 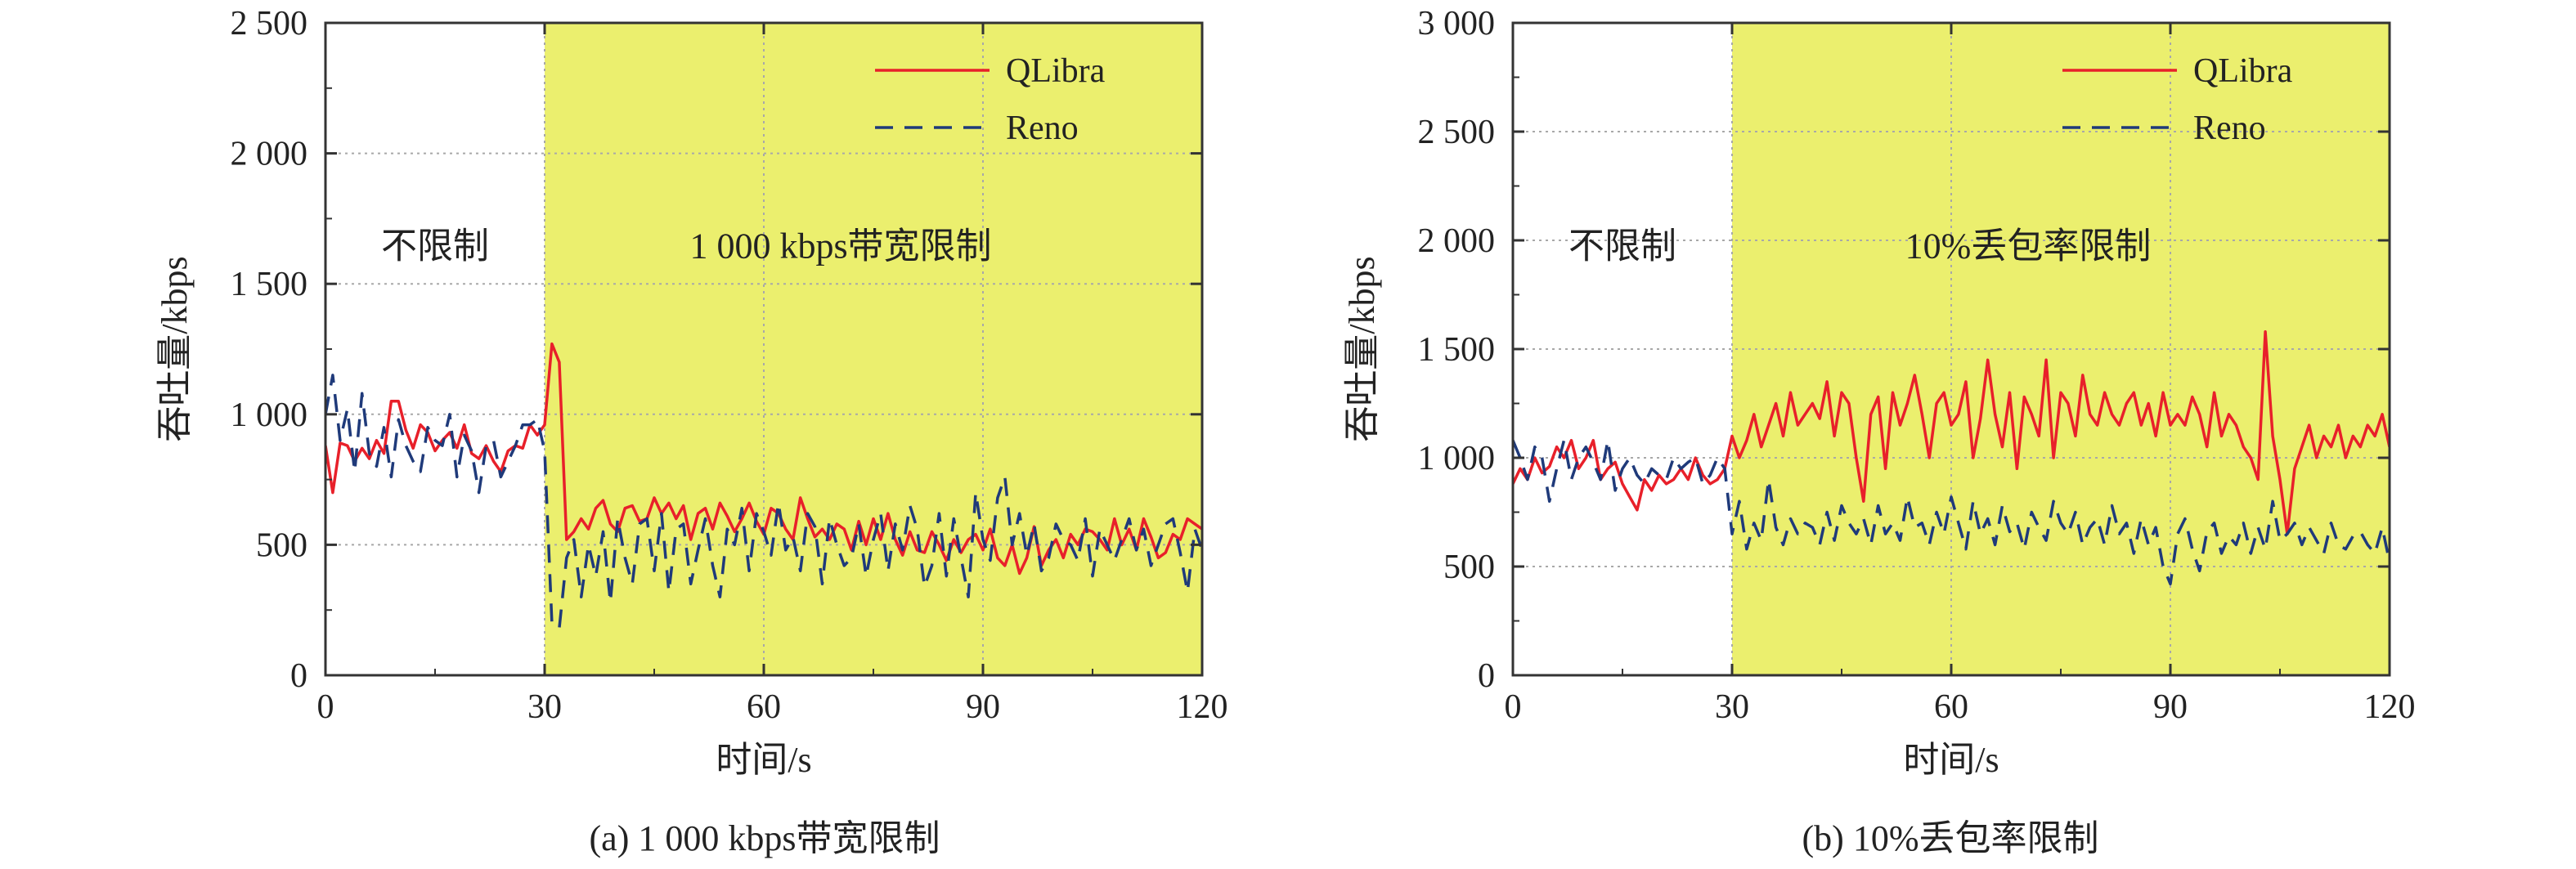 What do you see at coordinates (765, 838) in the screenshot?
I see `figure-caption: (a) 1 000 kbps带宽限制` at bounding box center [765, 838].